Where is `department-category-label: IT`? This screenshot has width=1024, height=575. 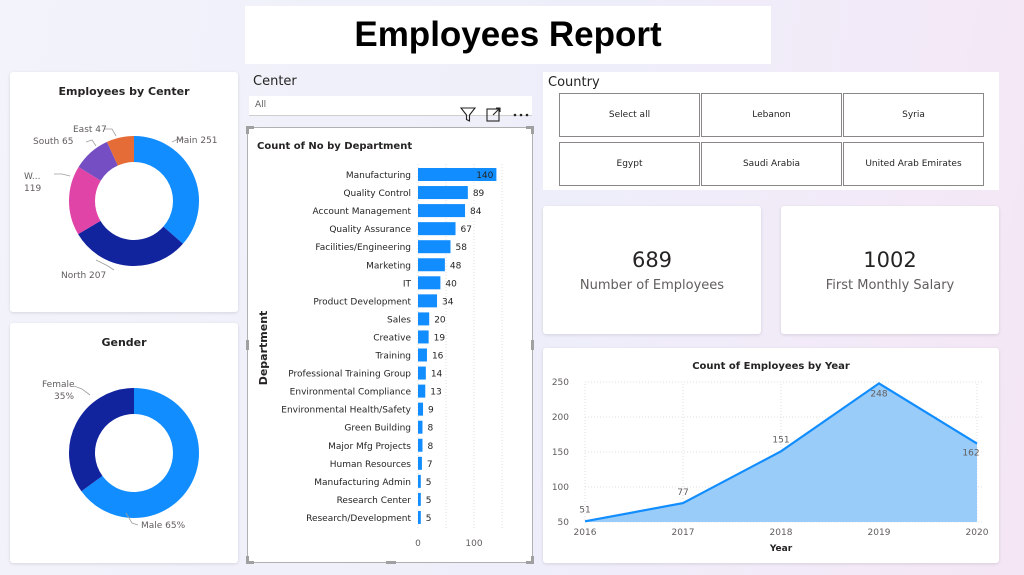 department-category-label: IT is located at coordinates (407, 284).